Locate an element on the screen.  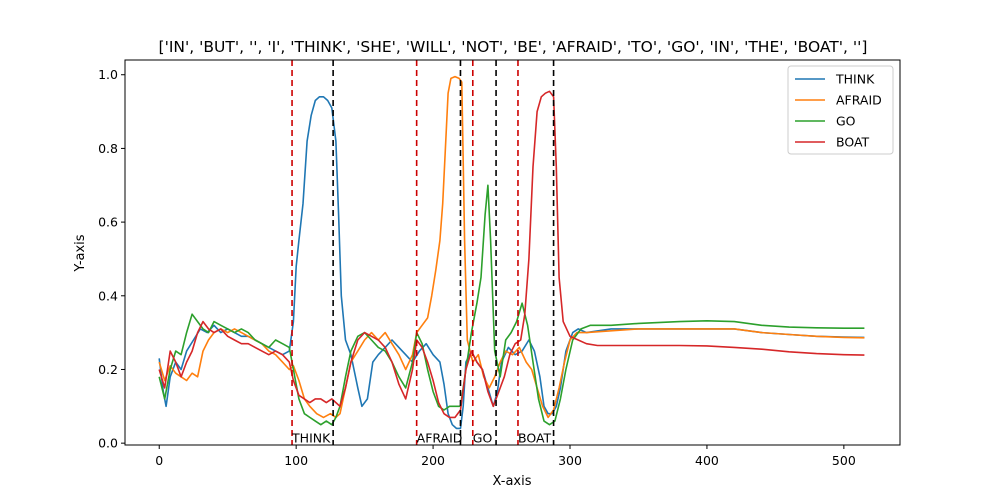
legend-box is located at coordinates (840, 110).